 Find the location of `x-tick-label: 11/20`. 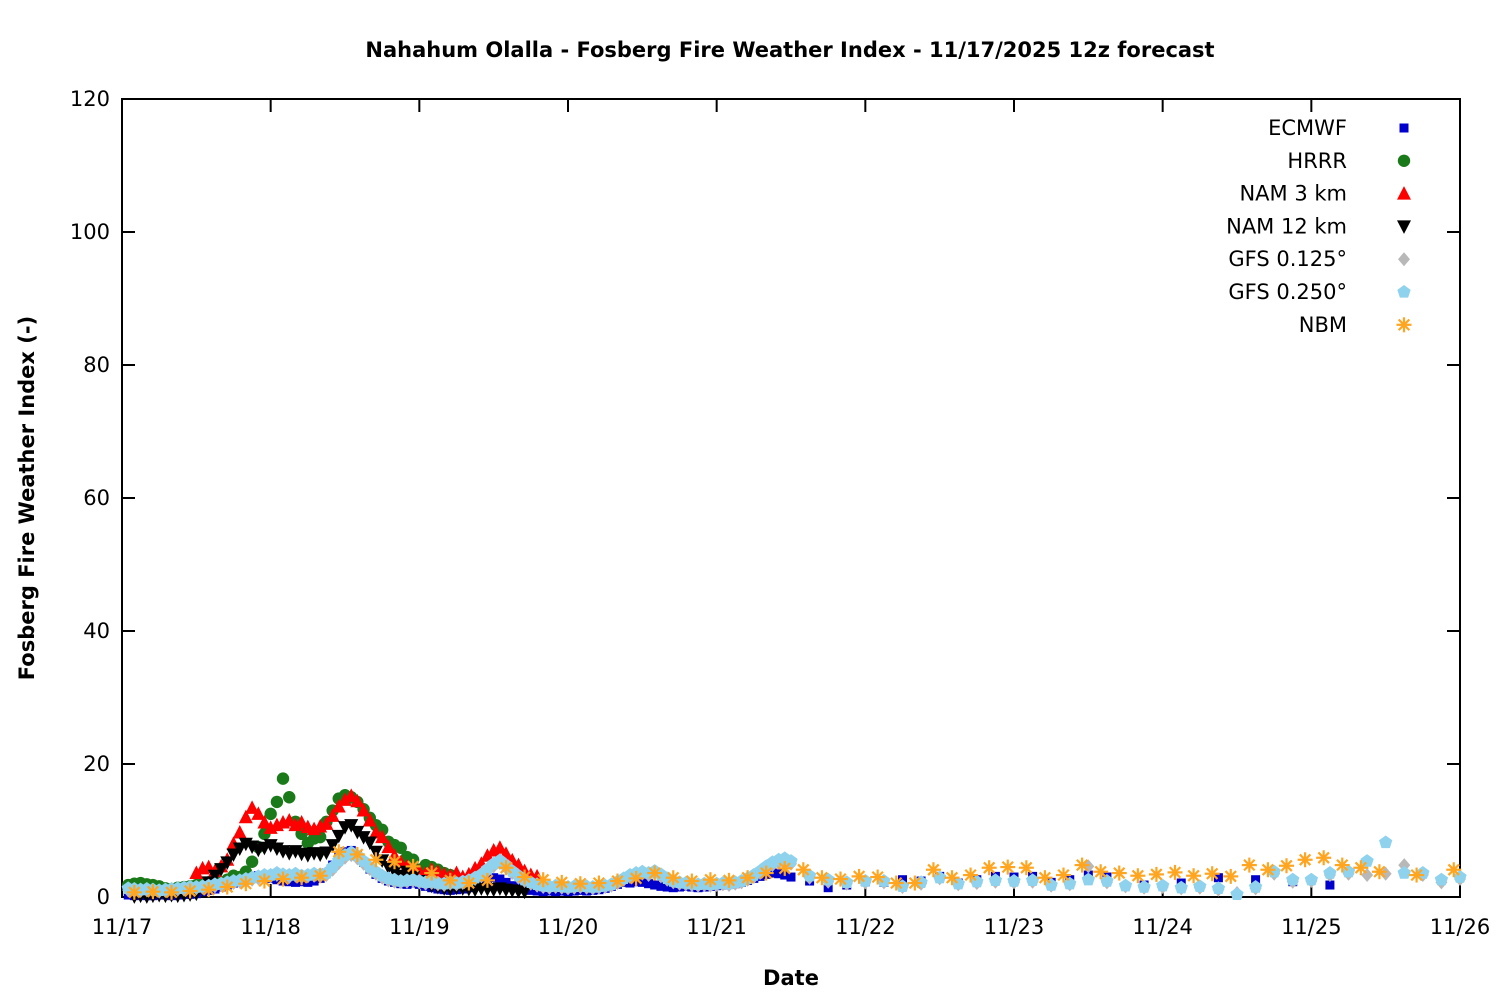

x-tick-label: 11/20 is located at coordinates (568, 927).